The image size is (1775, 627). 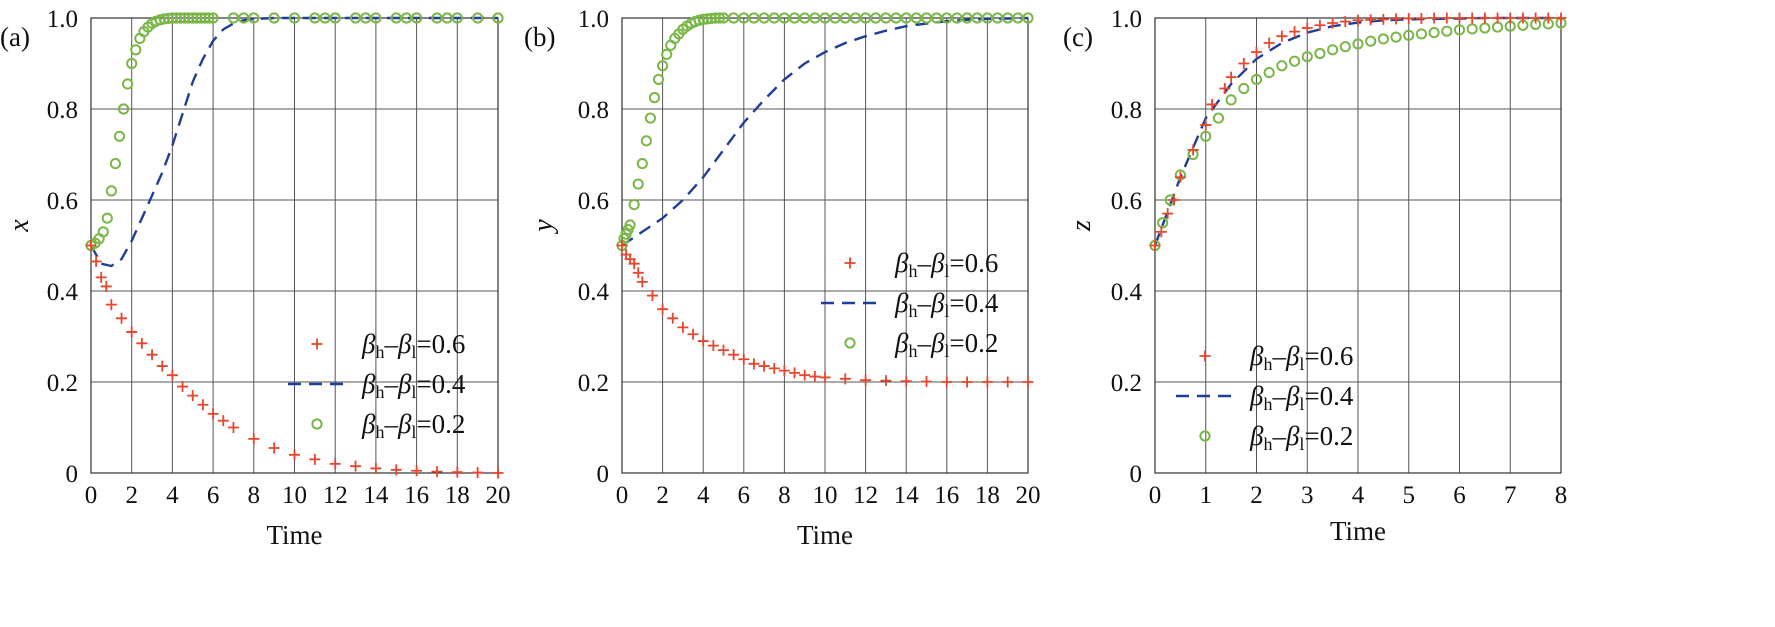 What do you see at coordinates (62, 110) in the screenshot?
I see `y-tick-label: 0.8` at bounding box center [62, 110].